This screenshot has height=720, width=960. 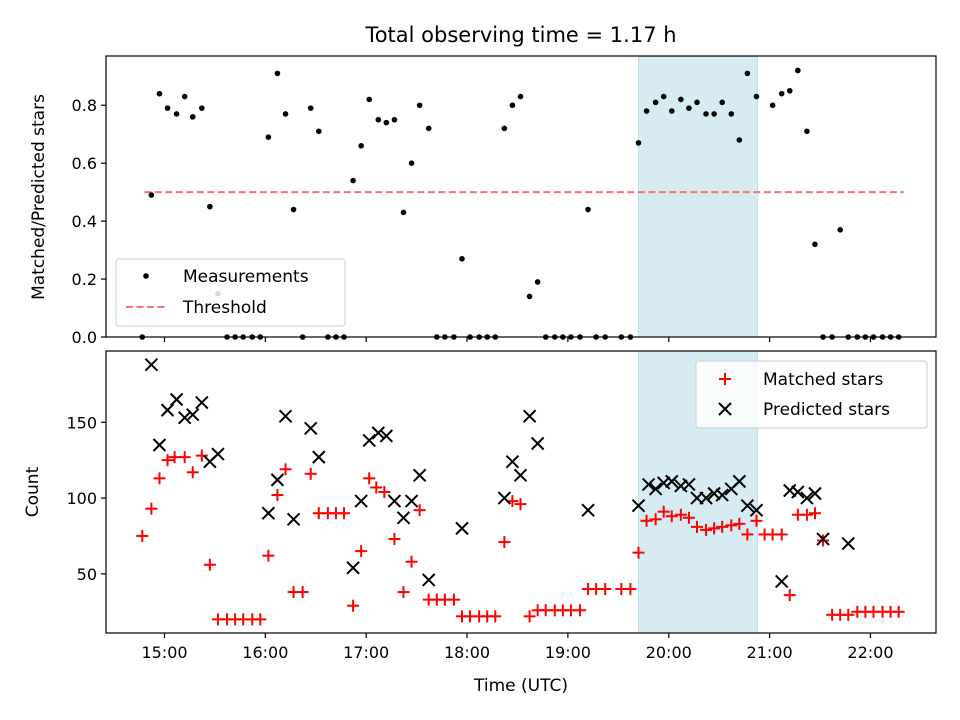 What do you see at coordinates (39, 197) in the screenshot?
I see `top-panel-y-axis-label: Matched/Predicted stars` at bounding box center [39, 197].